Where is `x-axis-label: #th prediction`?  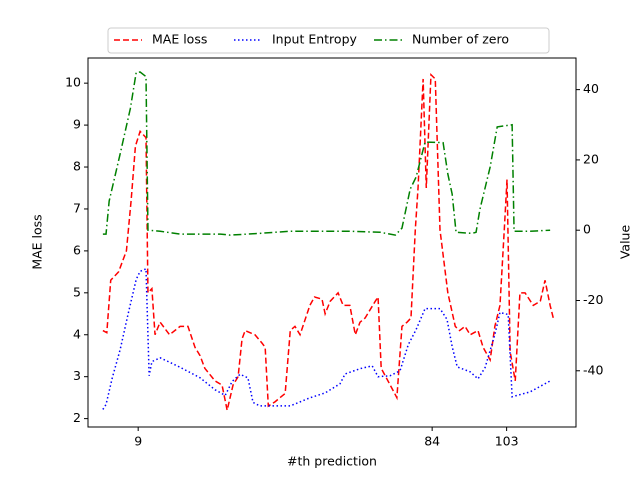
x-axis-label: #th prediction is located at coordinates (332, 461).